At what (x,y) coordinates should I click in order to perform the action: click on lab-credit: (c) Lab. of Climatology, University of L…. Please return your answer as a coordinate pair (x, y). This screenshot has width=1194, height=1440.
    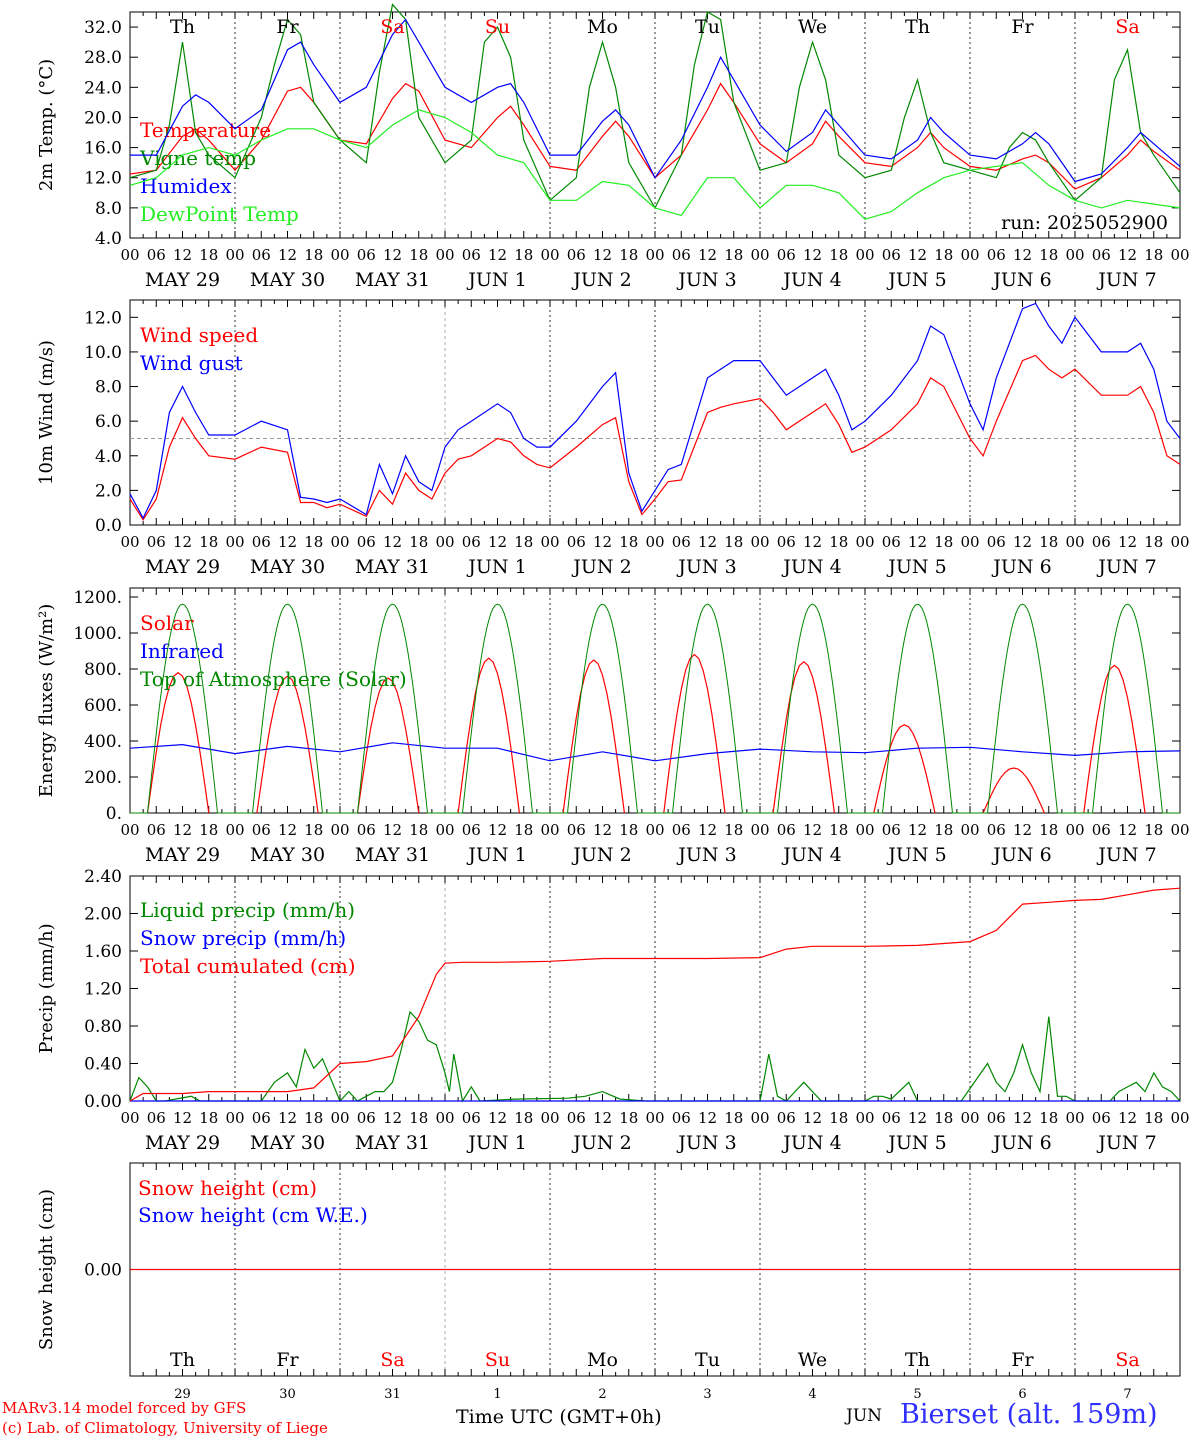
    Looking at the image, I should click on (165, 1428).